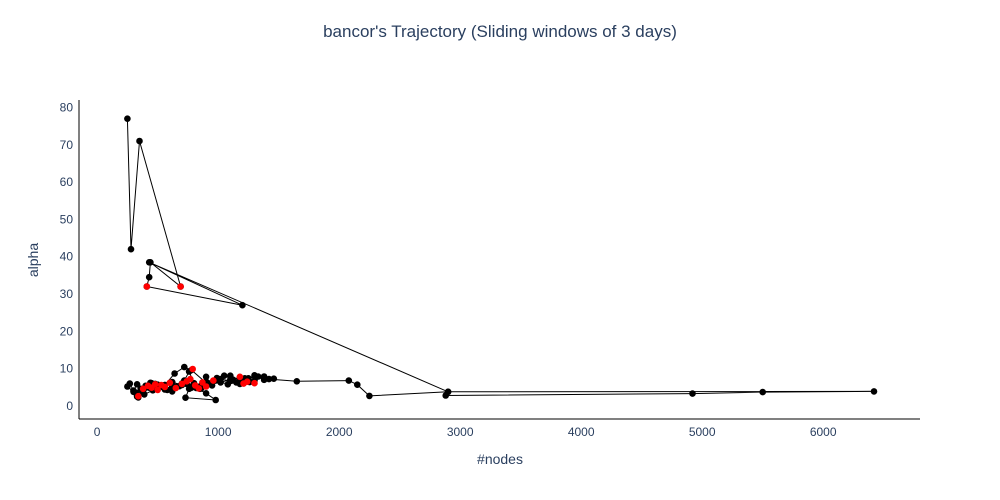  What do you see at coordinates (67, 294) in the screenshot?
I see `y-tick-label: 30` at bounding box center [67, 294].